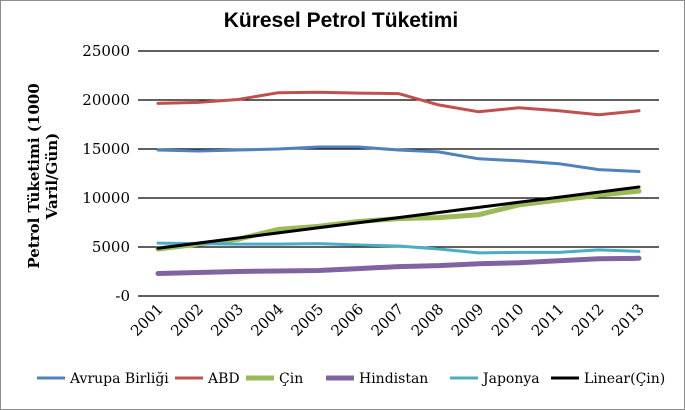 This screenshot has width=685, height=410. Describe the element at coordinates (187, 320) in the screenshot. I see `x-tick-label: 2002` at that location.